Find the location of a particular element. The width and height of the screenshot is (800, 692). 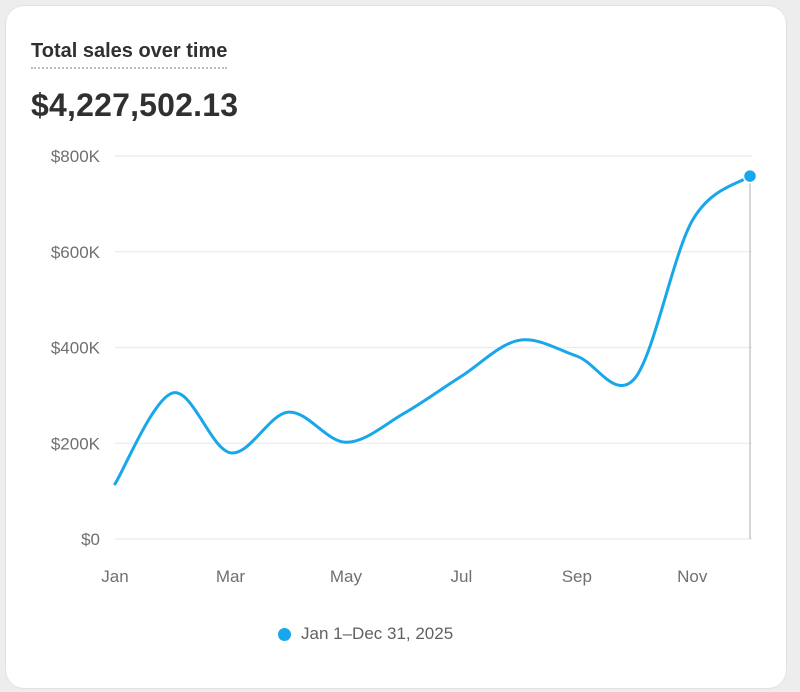

y-tick-label: $0 is located at coordinates (90, 539).